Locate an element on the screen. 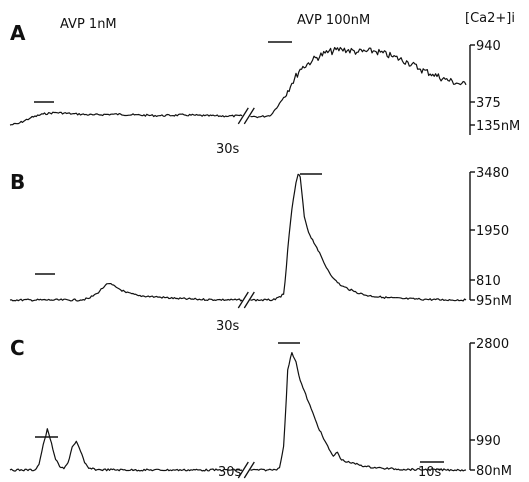 This screenshot has height=482, width=529. y-tick-label-b-0: 3480 is located at coordinates (492, 173).